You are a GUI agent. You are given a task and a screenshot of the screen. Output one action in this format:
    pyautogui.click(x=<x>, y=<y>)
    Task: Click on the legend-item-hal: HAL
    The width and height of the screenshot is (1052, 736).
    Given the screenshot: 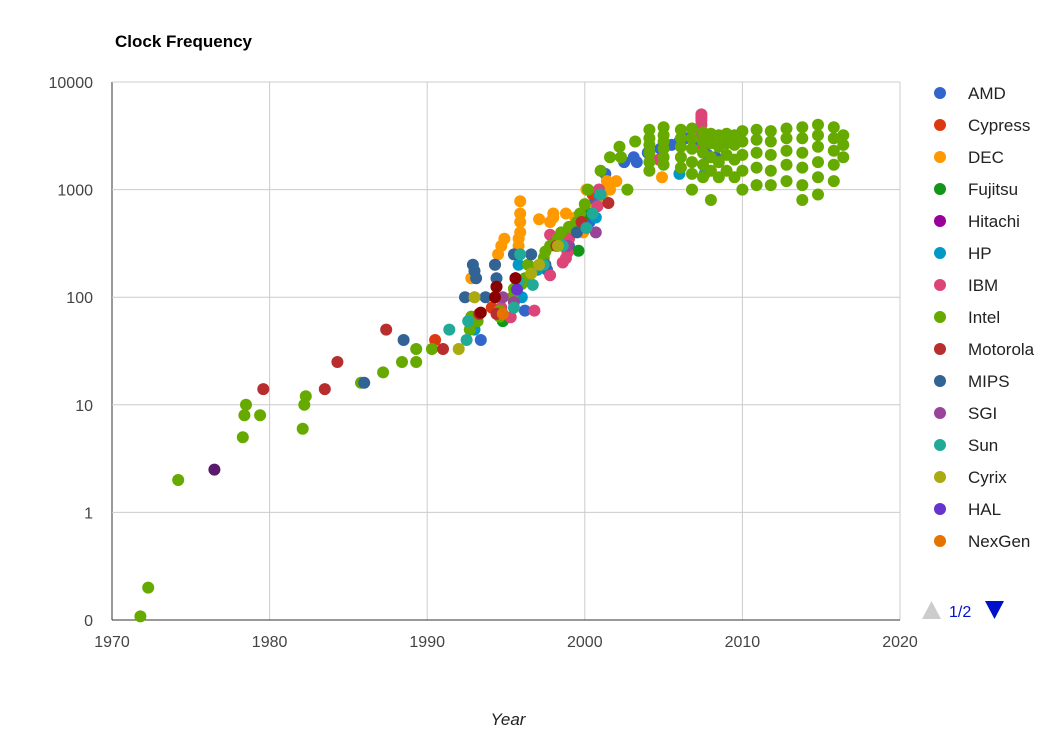 What is the action you would take?
    pyautogui.click(x=967, y=509)
    